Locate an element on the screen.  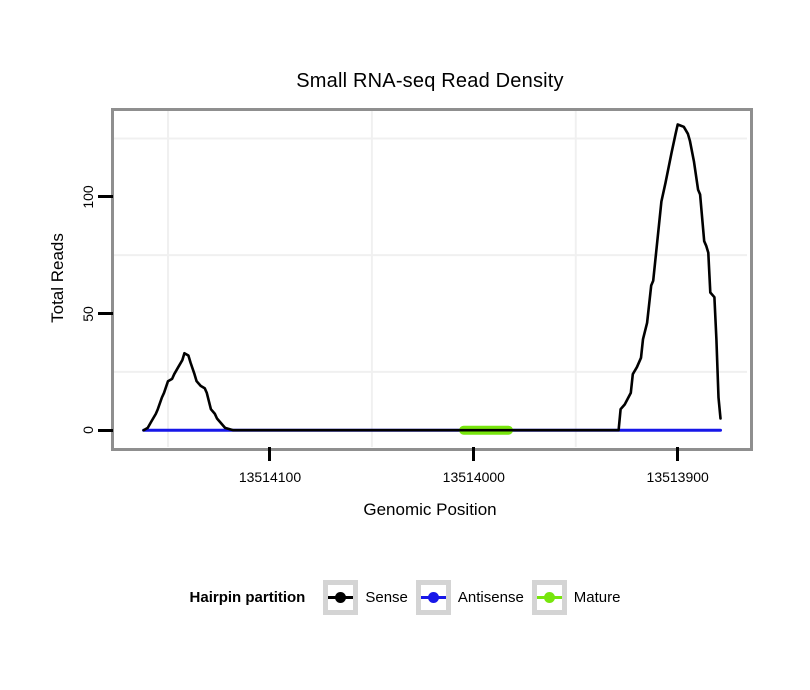
chart-title: Small RNA-seq Read Density is located at coordinates (430, 81).